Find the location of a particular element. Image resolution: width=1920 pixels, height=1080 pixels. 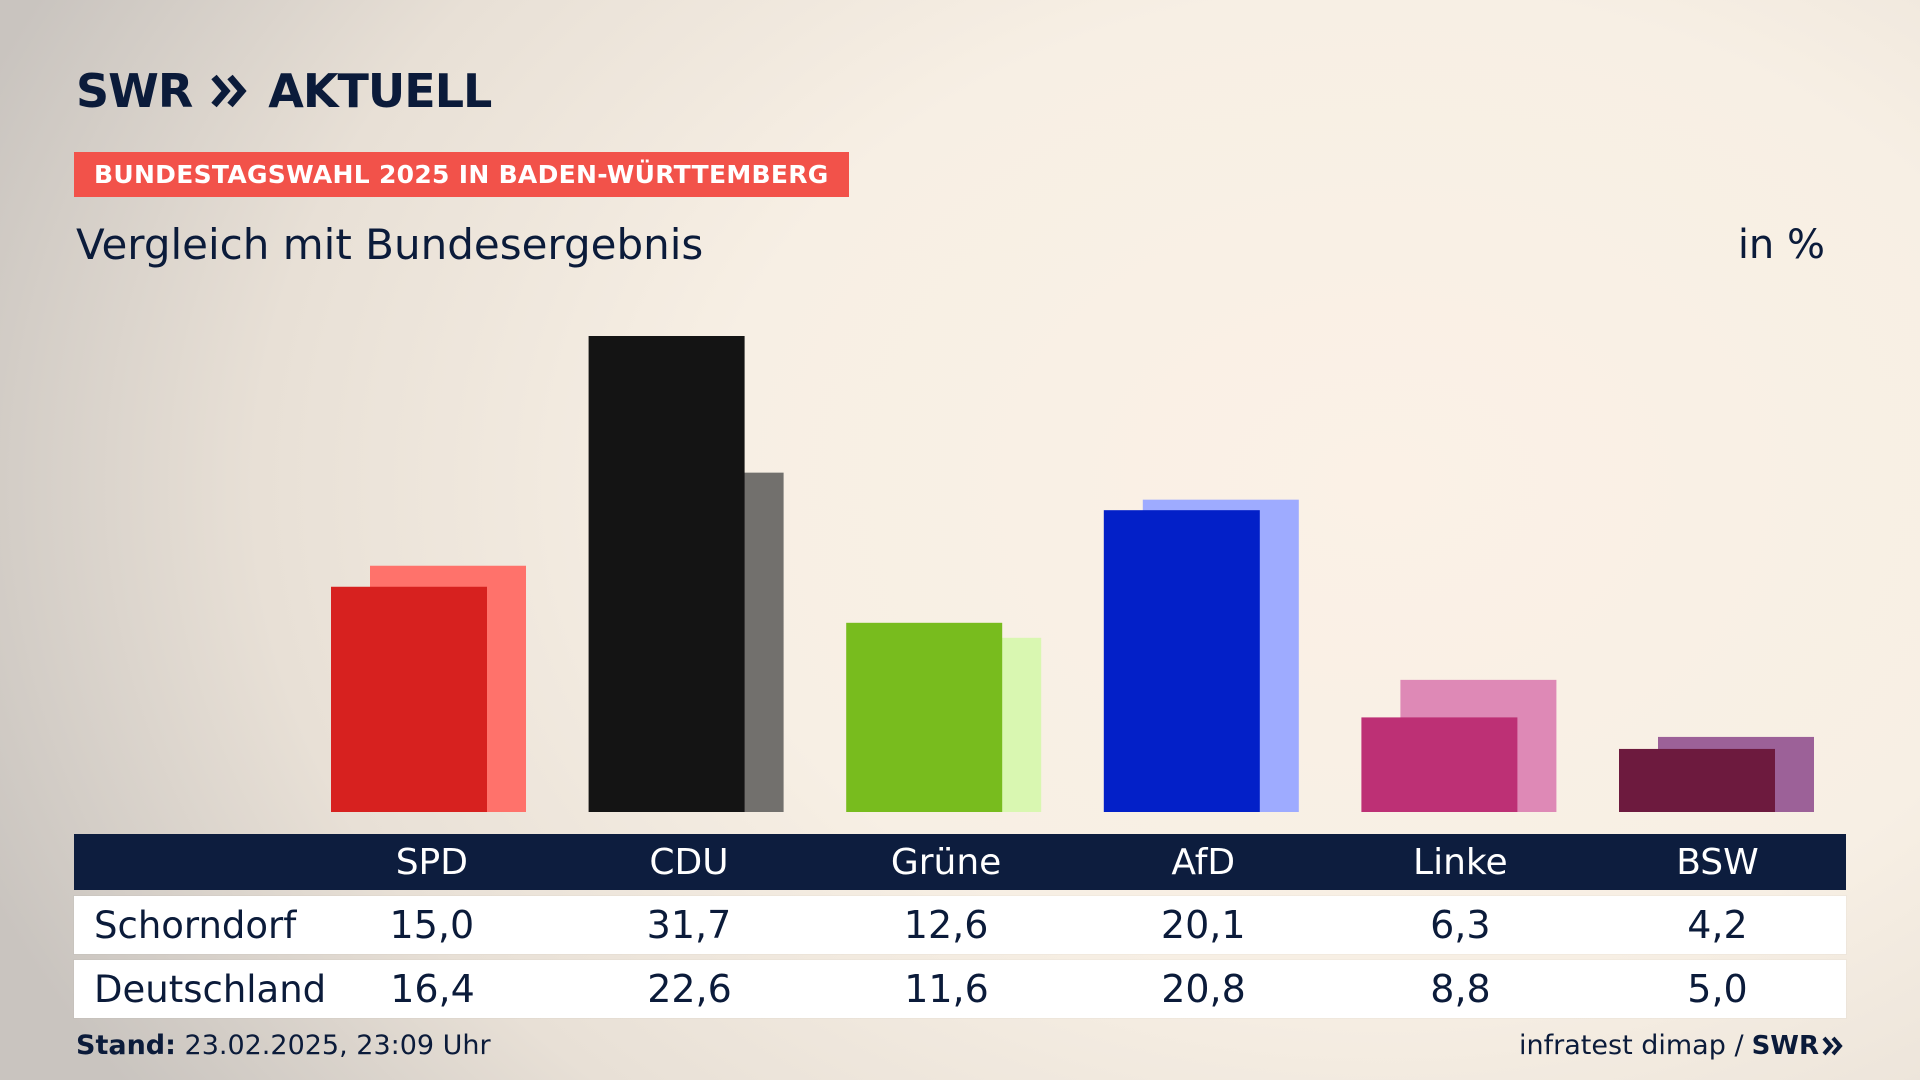

header-gruene: Grüne is located at coordinates (946, 862).